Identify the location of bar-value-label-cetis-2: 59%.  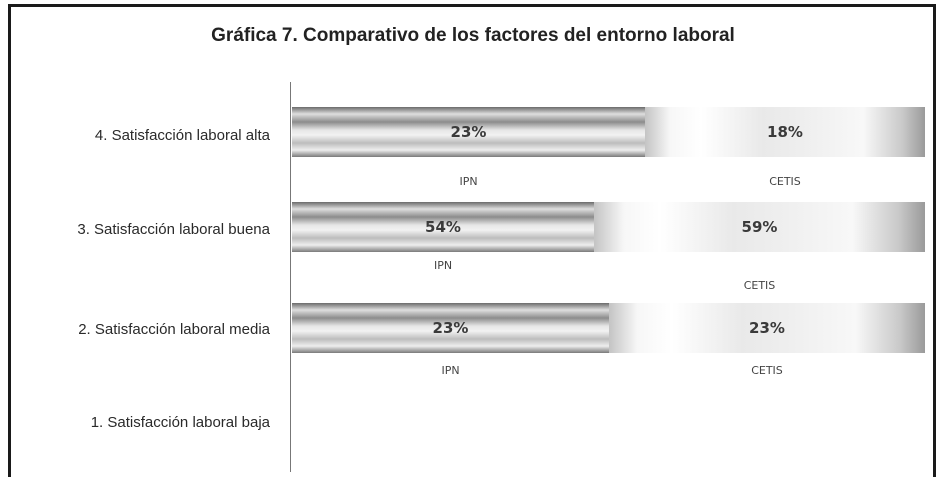
(759, 227).